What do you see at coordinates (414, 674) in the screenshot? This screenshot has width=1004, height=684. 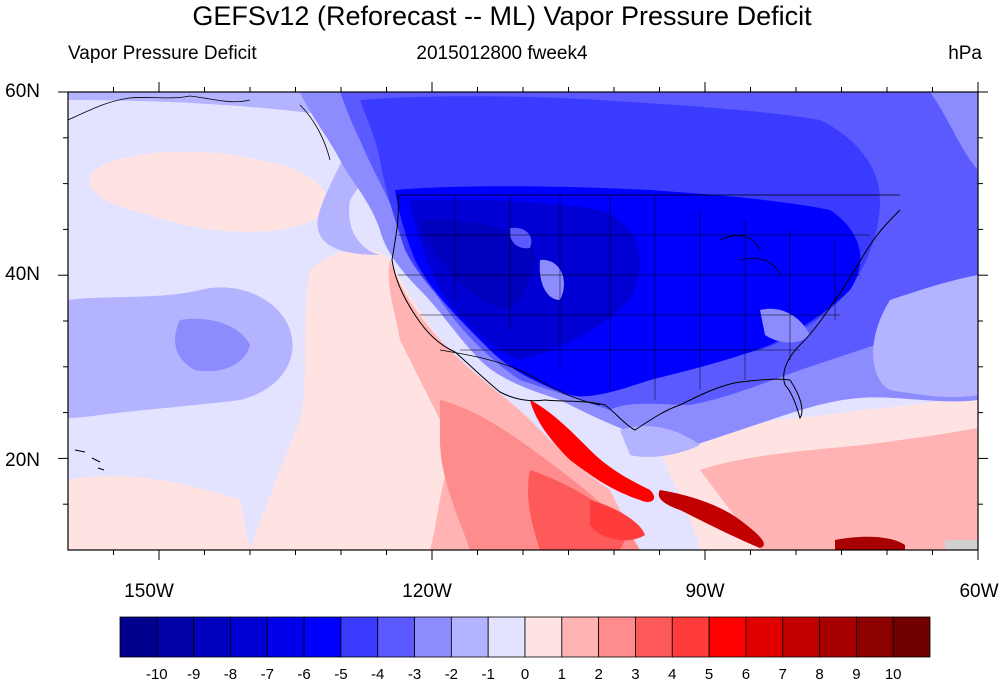 I see `colorbar-label: -3` at bounding box center [414, 674].